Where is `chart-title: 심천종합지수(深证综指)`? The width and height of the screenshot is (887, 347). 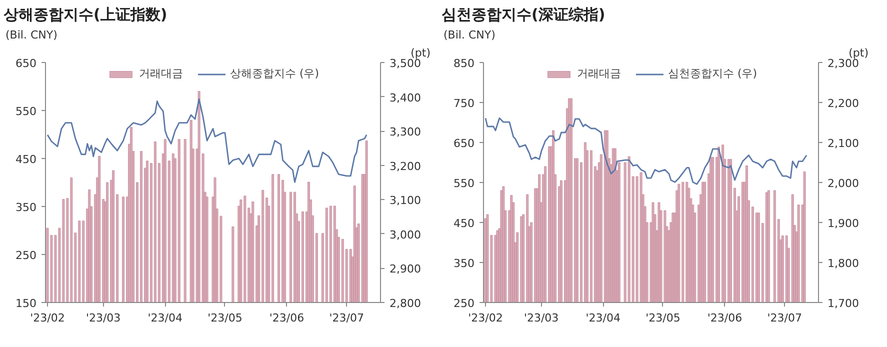 chart-title: 심천종합지수(深证综指) is located at coordinates (524, 15).